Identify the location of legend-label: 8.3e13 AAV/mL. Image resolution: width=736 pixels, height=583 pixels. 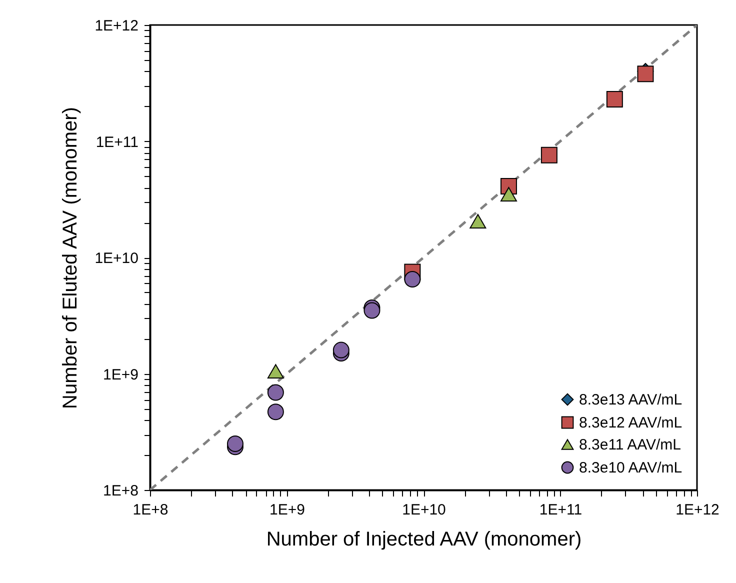
(630, 400).